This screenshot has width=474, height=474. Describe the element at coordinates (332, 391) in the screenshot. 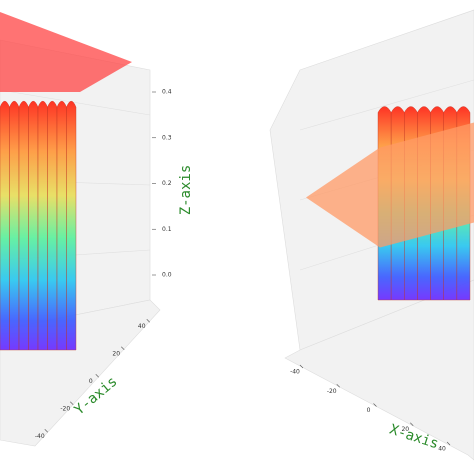

I see `x-tick-label: -20` at that location.